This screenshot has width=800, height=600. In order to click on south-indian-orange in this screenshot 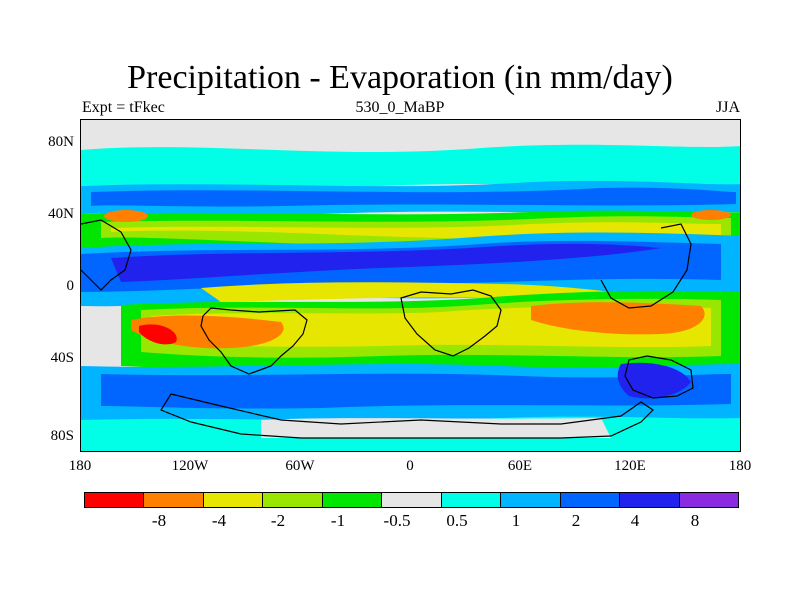, I will do `click(618, 318)`.